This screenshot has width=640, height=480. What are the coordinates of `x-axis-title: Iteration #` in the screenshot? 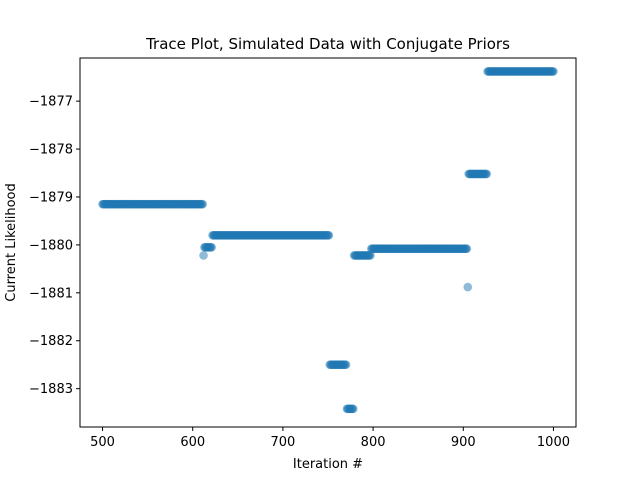 It's located at (328, 464).